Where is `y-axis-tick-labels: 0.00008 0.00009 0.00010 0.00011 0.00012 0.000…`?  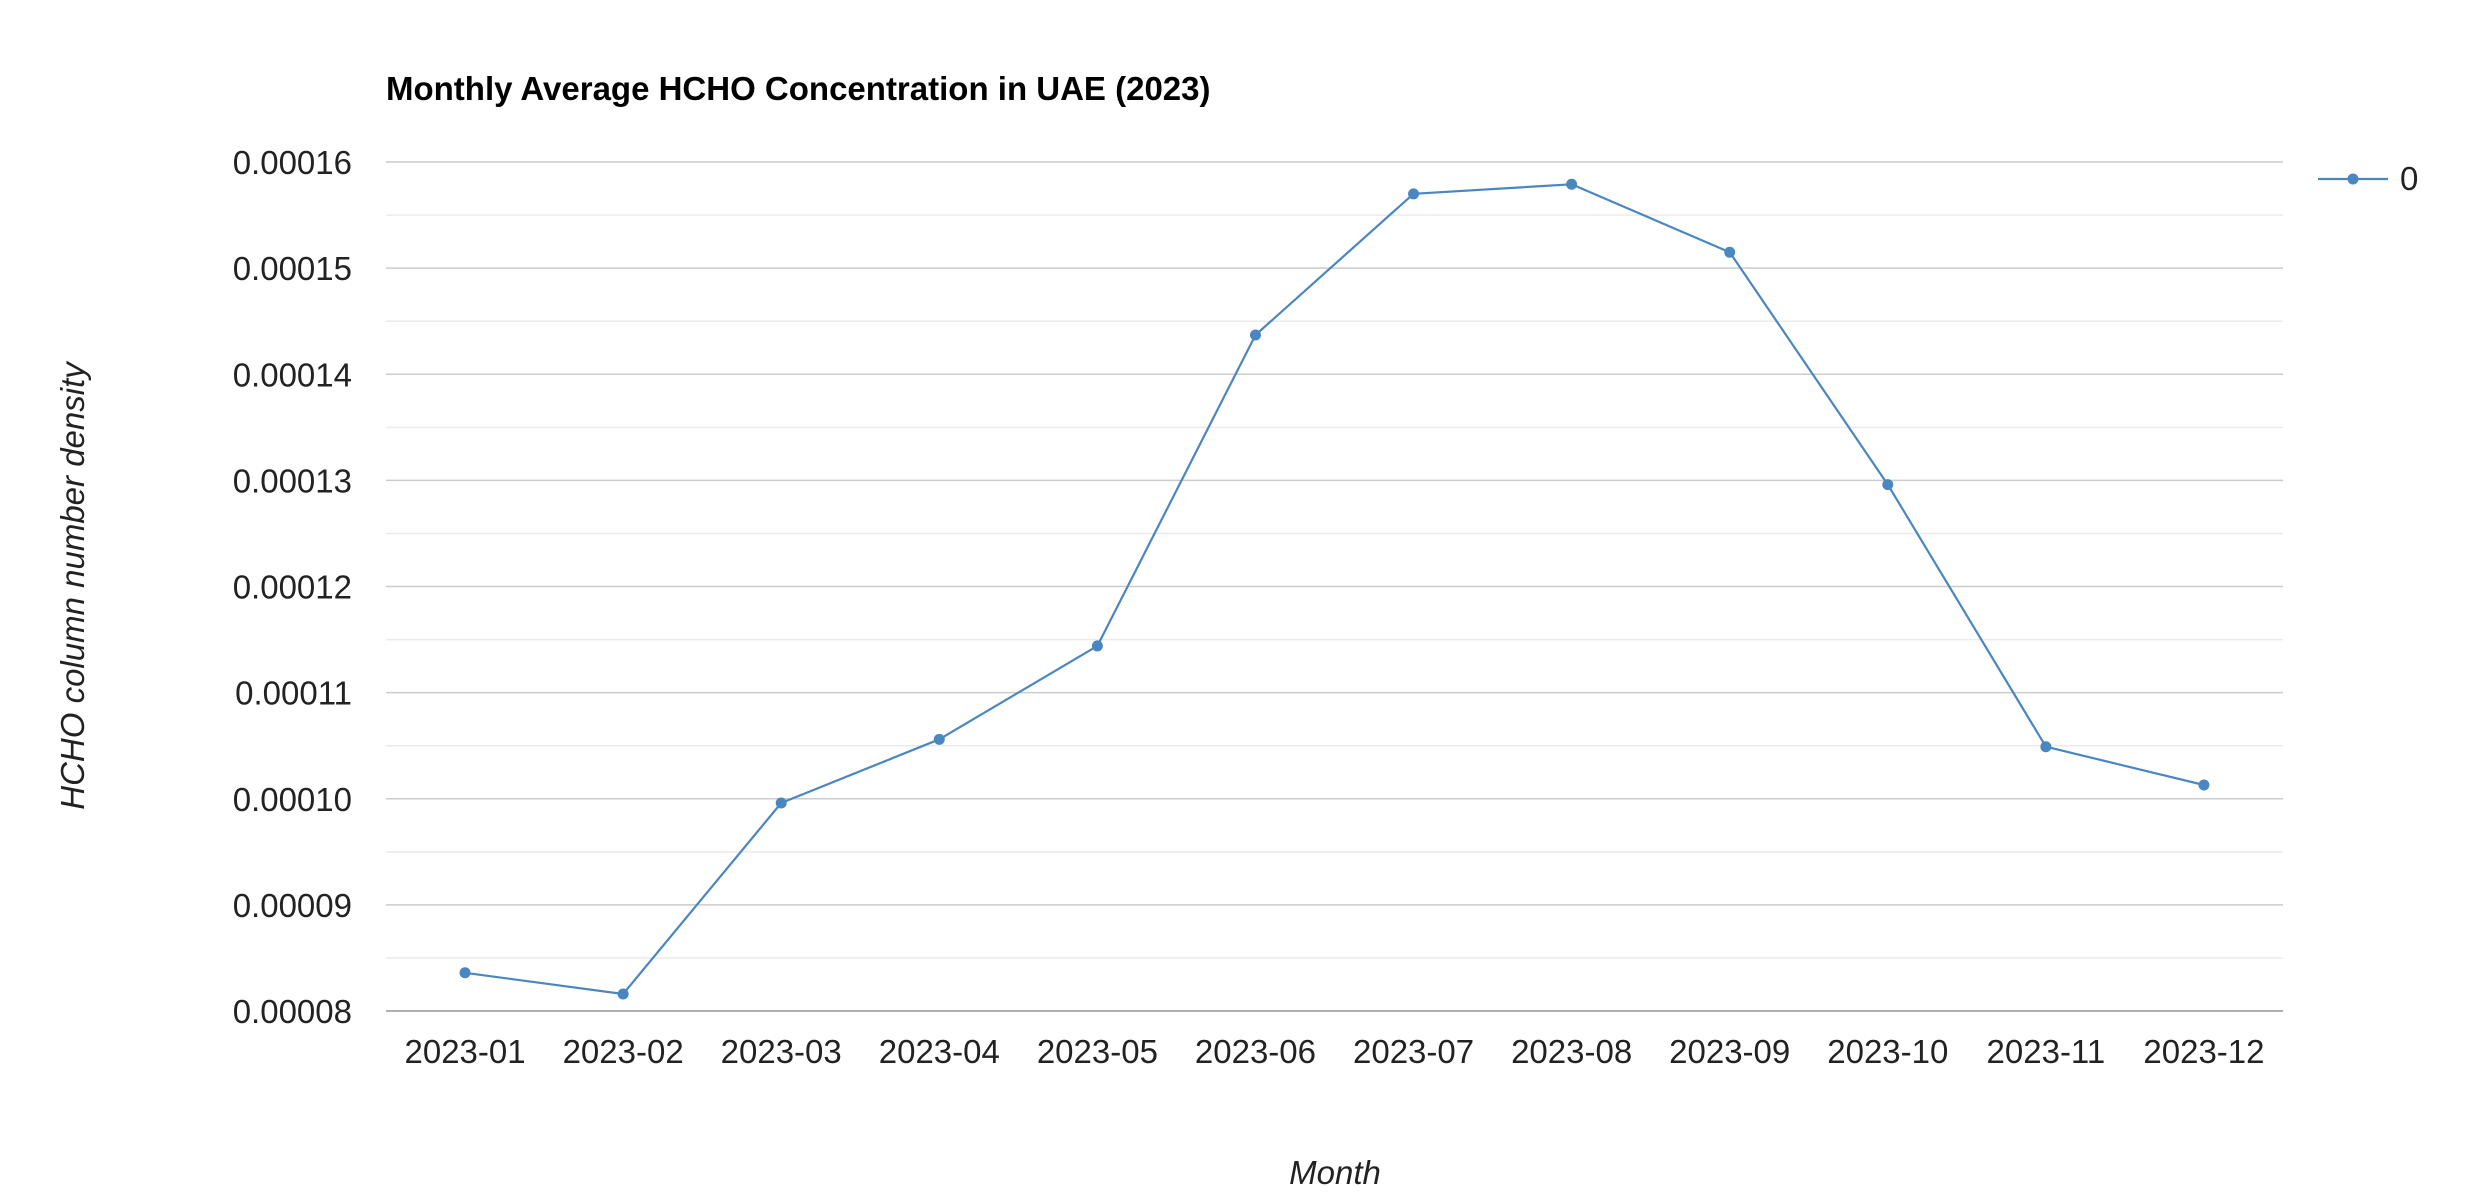 y-axis-tick-labels: 0.00008 0.00009 0.00010 0.00011 0.00012 0.000… is located at coordinates (292, 587).